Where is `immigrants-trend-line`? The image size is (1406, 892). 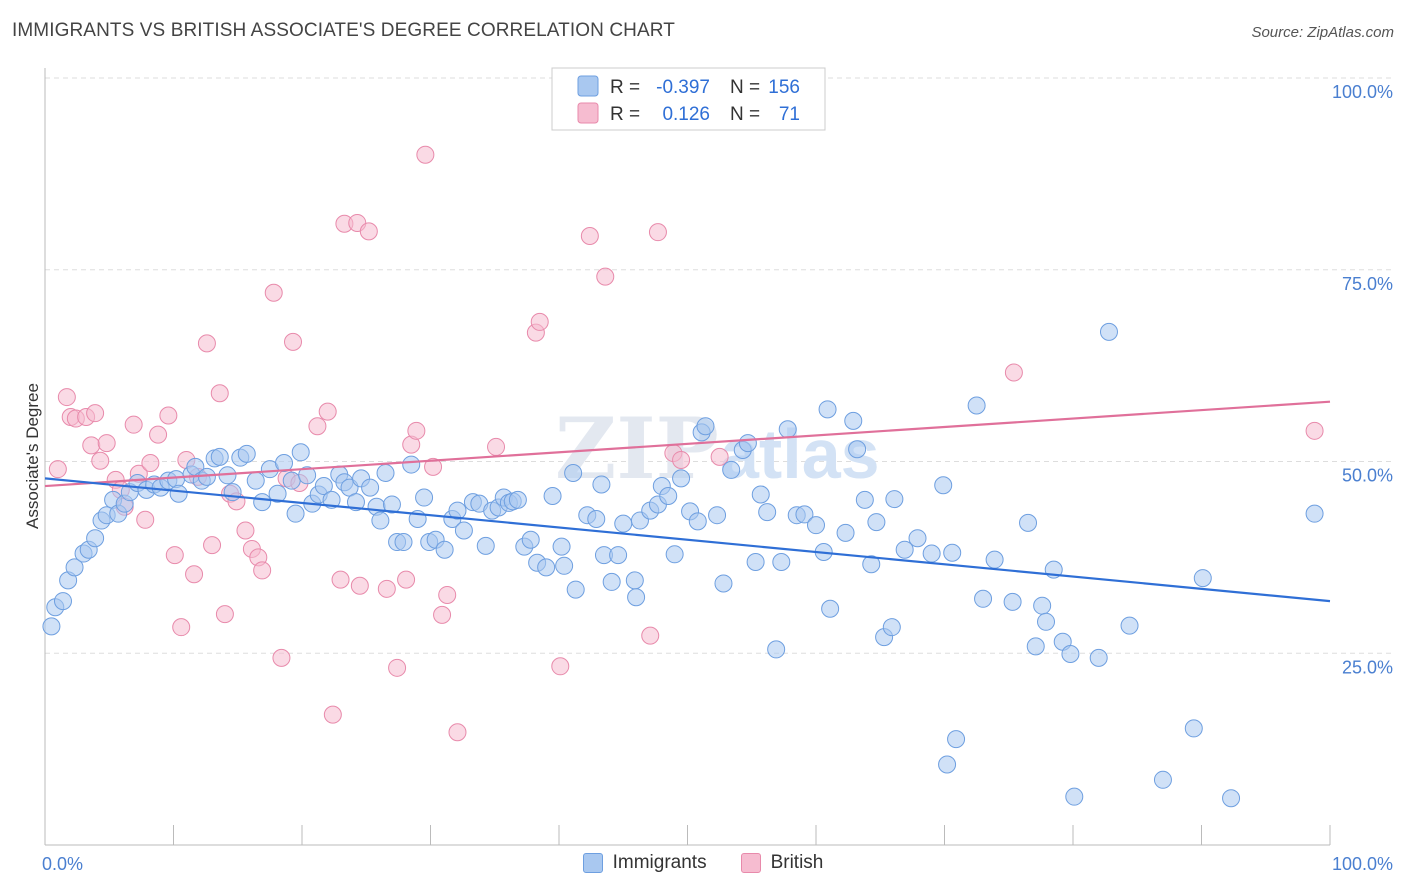 immigrants-trend-line is located at coordinates (687, 540).